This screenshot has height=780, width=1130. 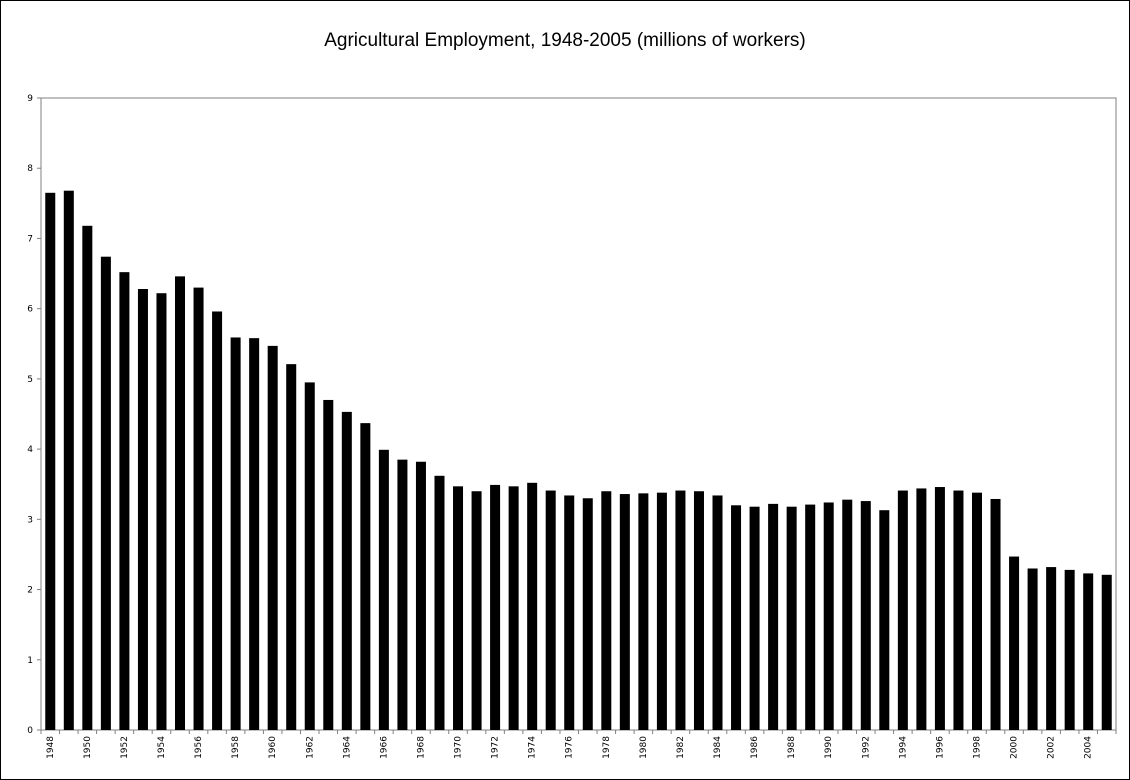 I want to click on x-tick-label: 1956, so click(x=199, y=747).